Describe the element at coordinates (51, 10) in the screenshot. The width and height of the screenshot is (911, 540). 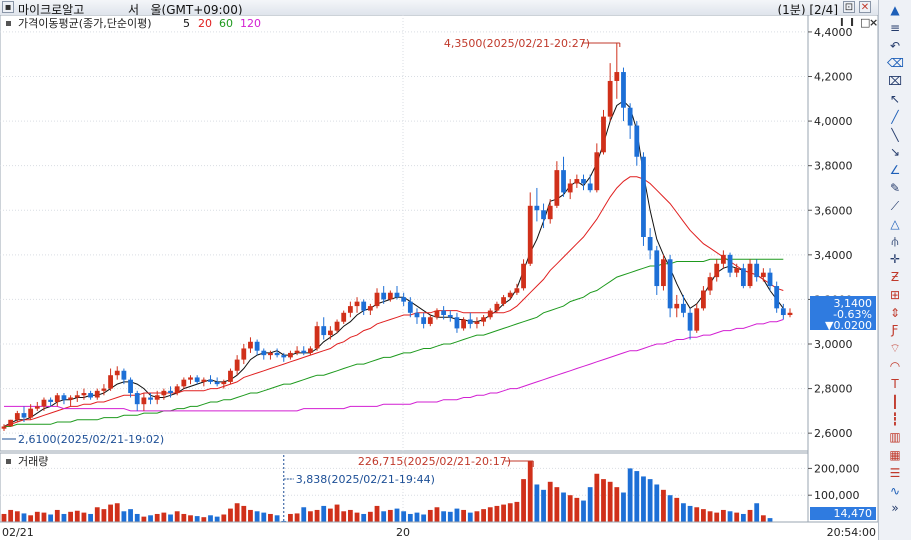
I see `symbol-name: 마이크로알고` at that location.